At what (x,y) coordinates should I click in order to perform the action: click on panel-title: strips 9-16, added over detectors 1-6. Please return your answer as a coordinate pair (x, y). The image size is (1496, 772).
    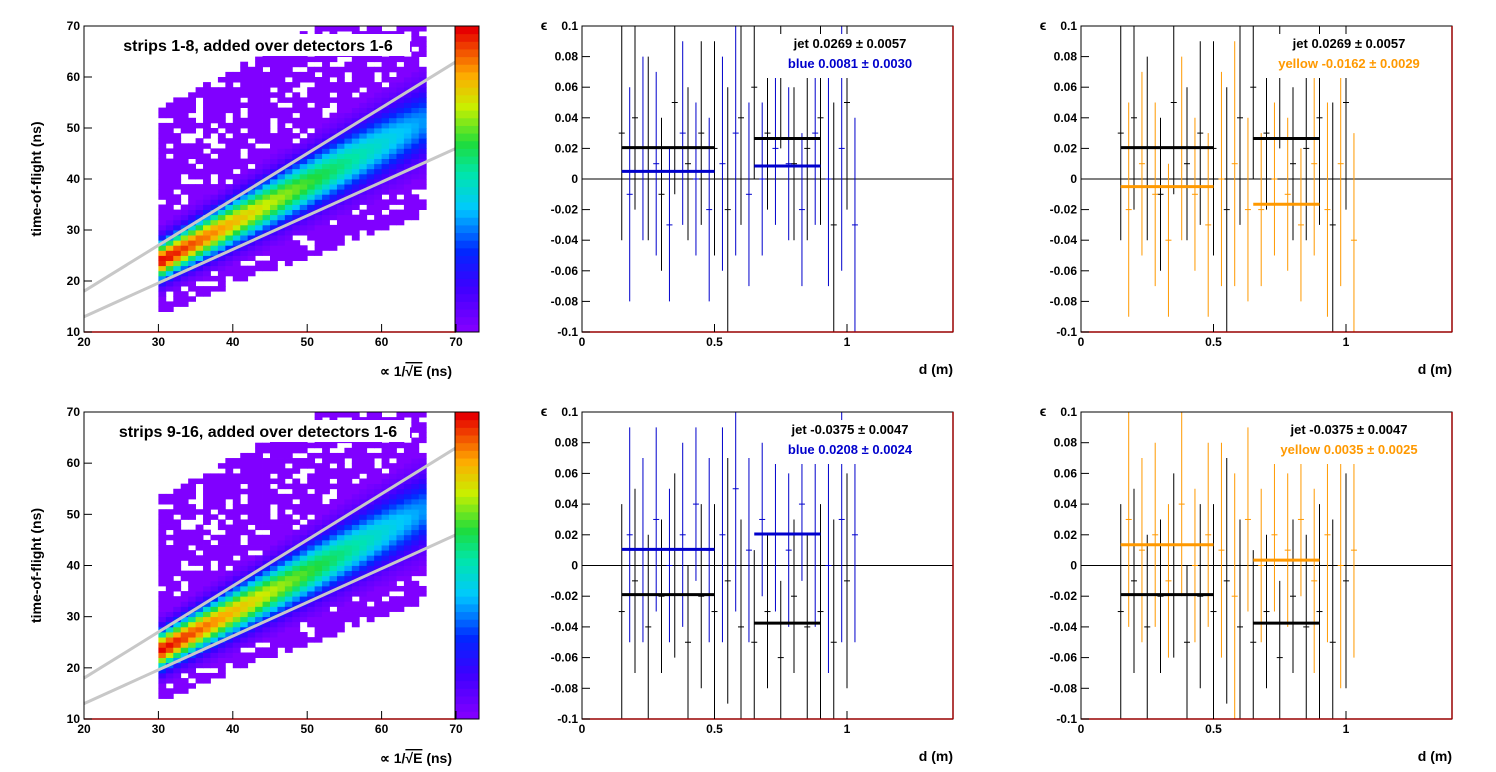
    Looking at the image, I should click on (258, 432).